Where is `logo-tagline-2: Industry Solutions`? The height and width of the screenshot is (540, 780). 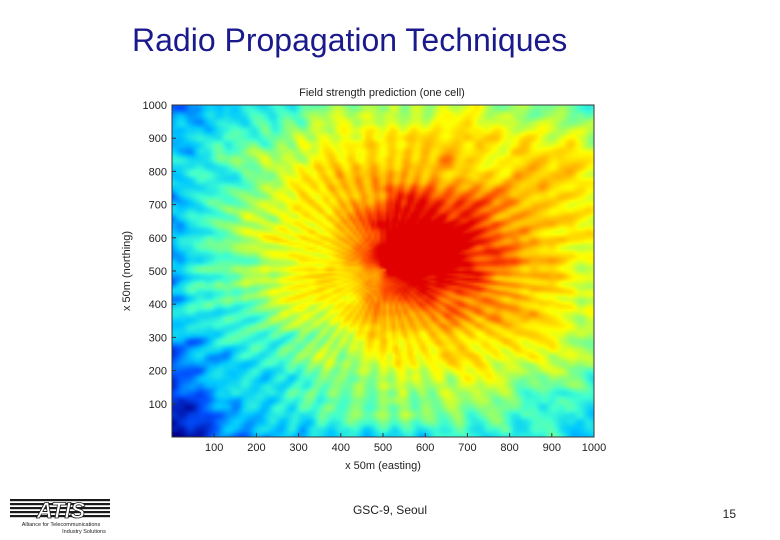
logo-tagline-2: Industry Solutions is located at coordinates (84, 532).